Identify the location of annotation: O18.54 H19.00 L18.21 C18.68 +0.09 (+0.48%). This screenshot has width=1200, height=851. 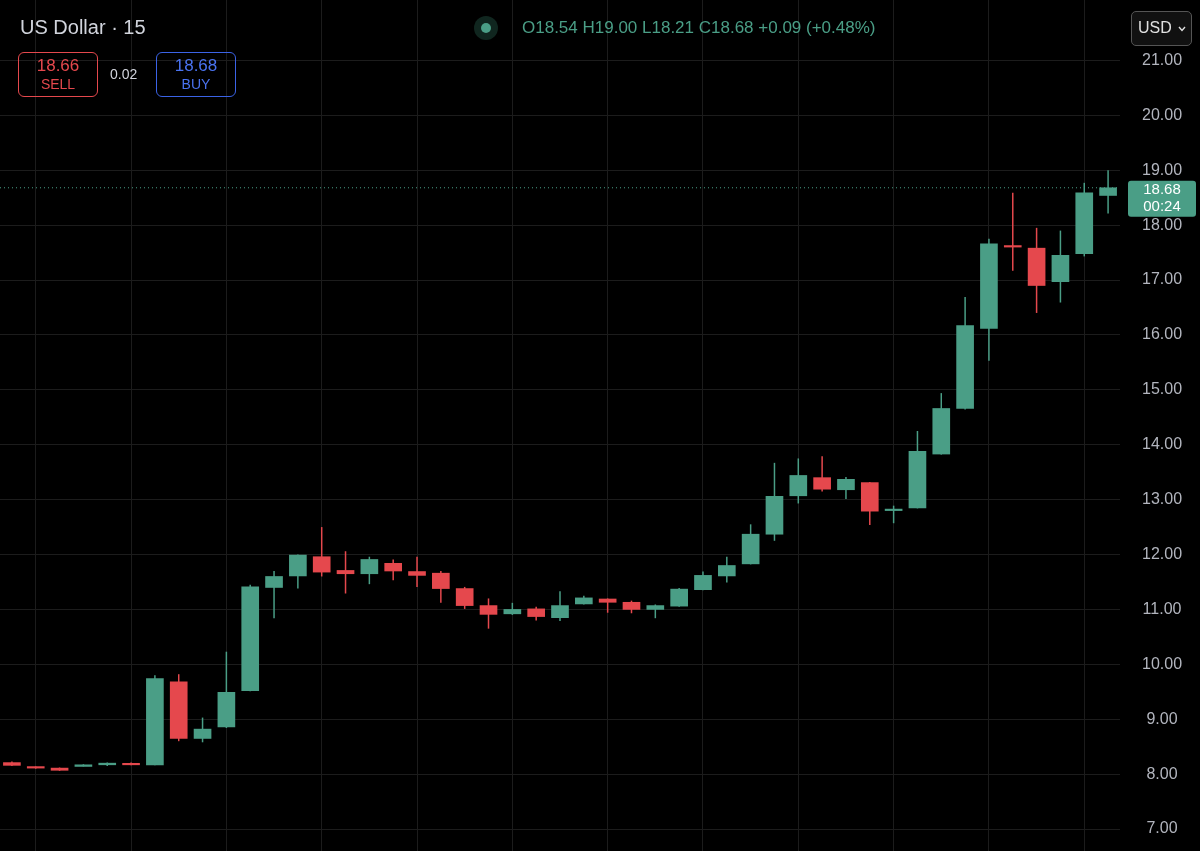
(699, 28).